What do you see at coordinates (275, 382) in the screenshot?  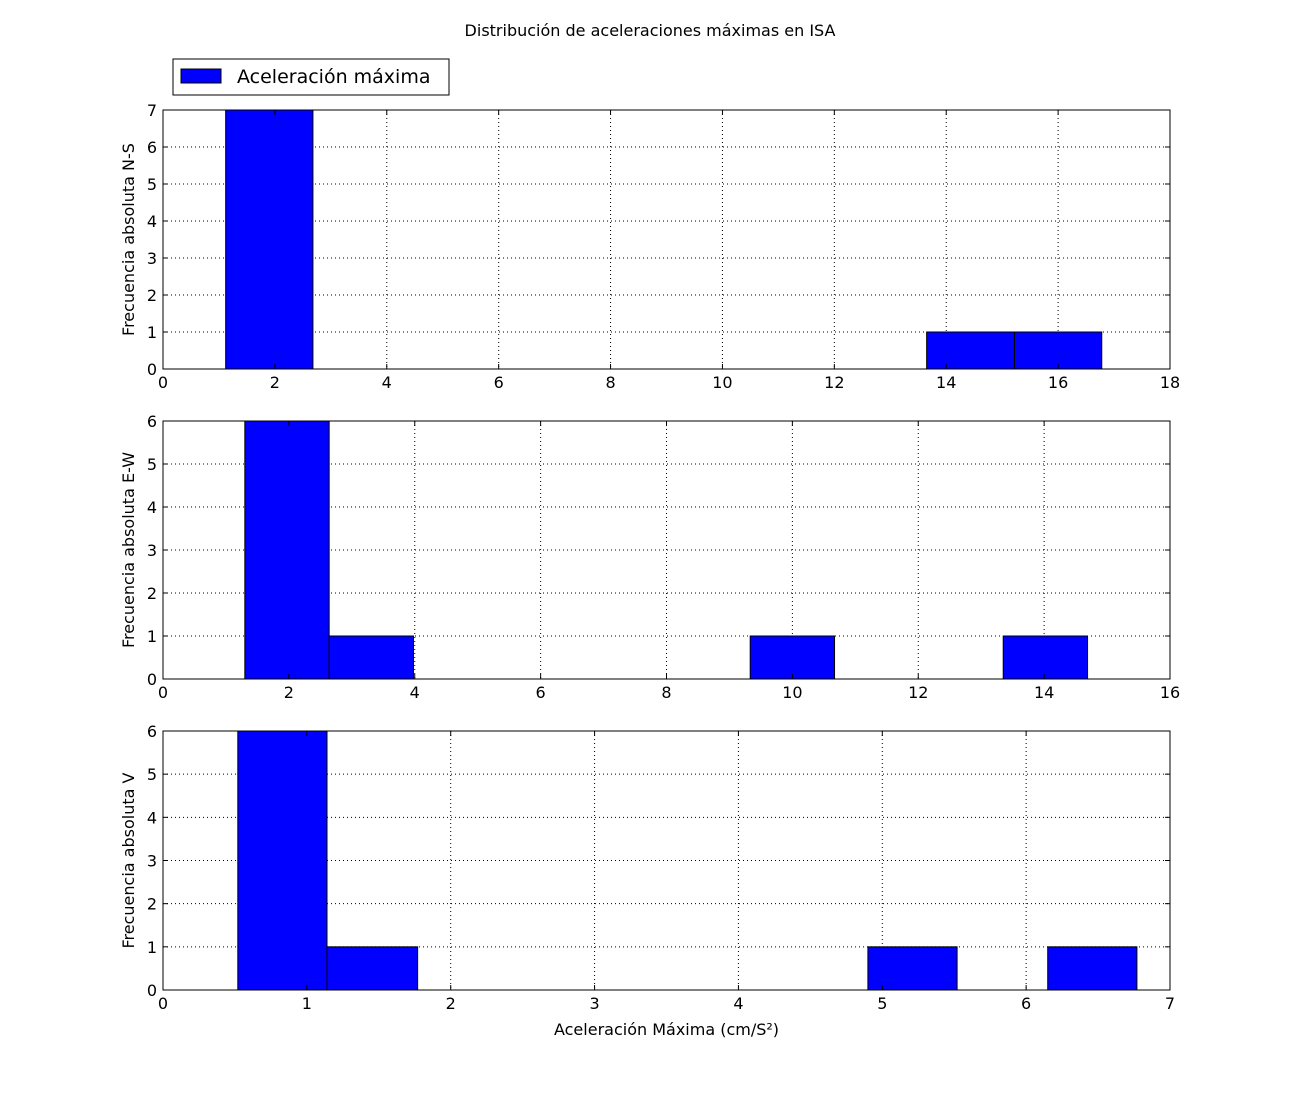 I see `ns-x-tick-label: 2` at bounding box center [275, 382].